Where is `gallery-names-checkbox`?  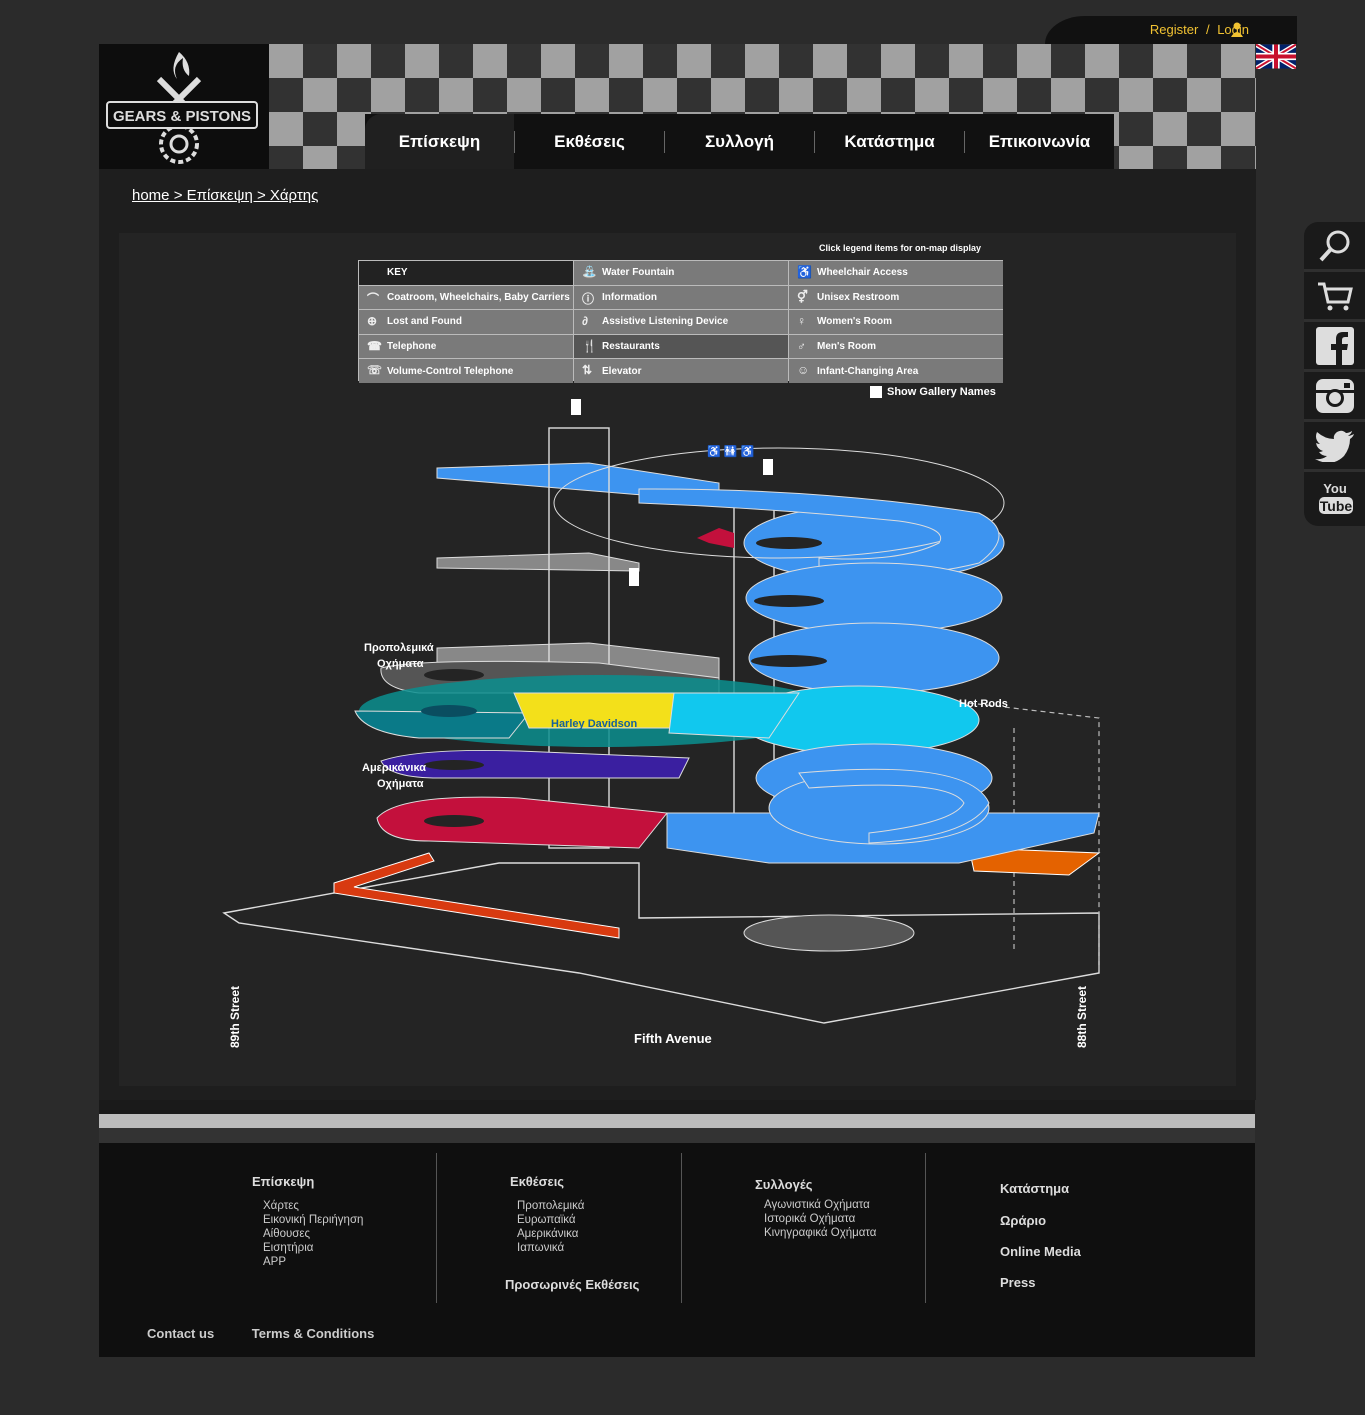
gallery-names-checkbox is located at coordinates (876, 392).